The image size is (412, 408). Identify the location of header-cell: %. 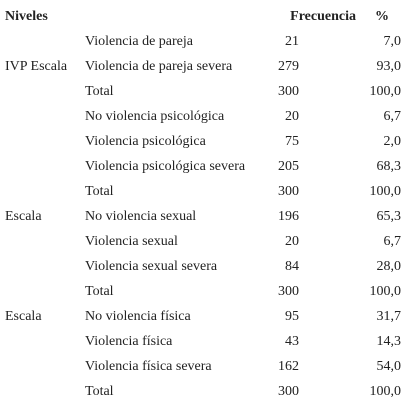
(382, 16).